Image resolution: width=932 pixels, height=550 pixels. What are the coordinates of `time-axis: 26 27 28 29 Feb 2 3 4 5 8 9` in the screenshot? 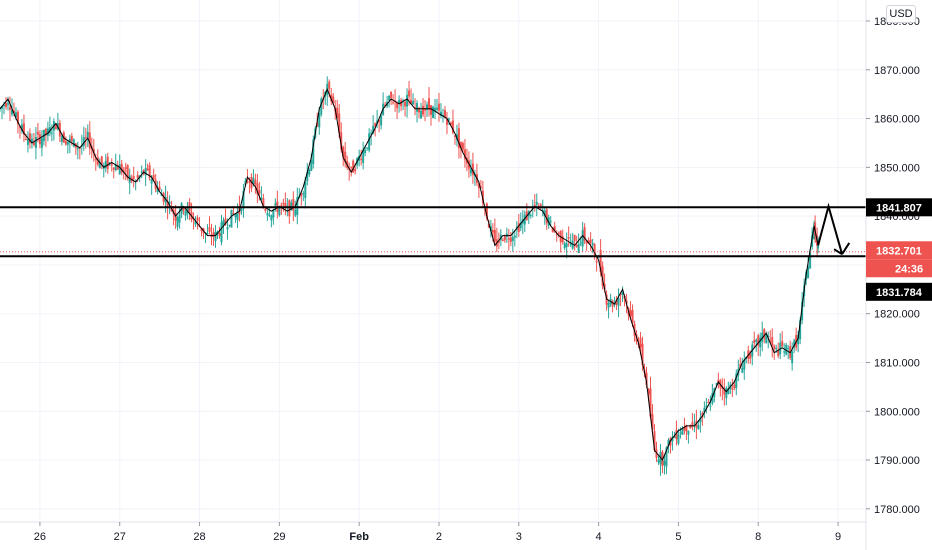 It's located at (437, 532).